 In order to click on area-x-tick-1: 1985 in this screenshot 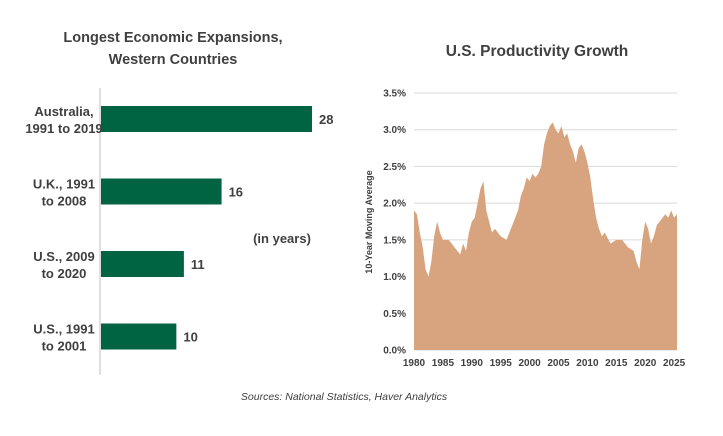, I will do `click(443, 363)`.